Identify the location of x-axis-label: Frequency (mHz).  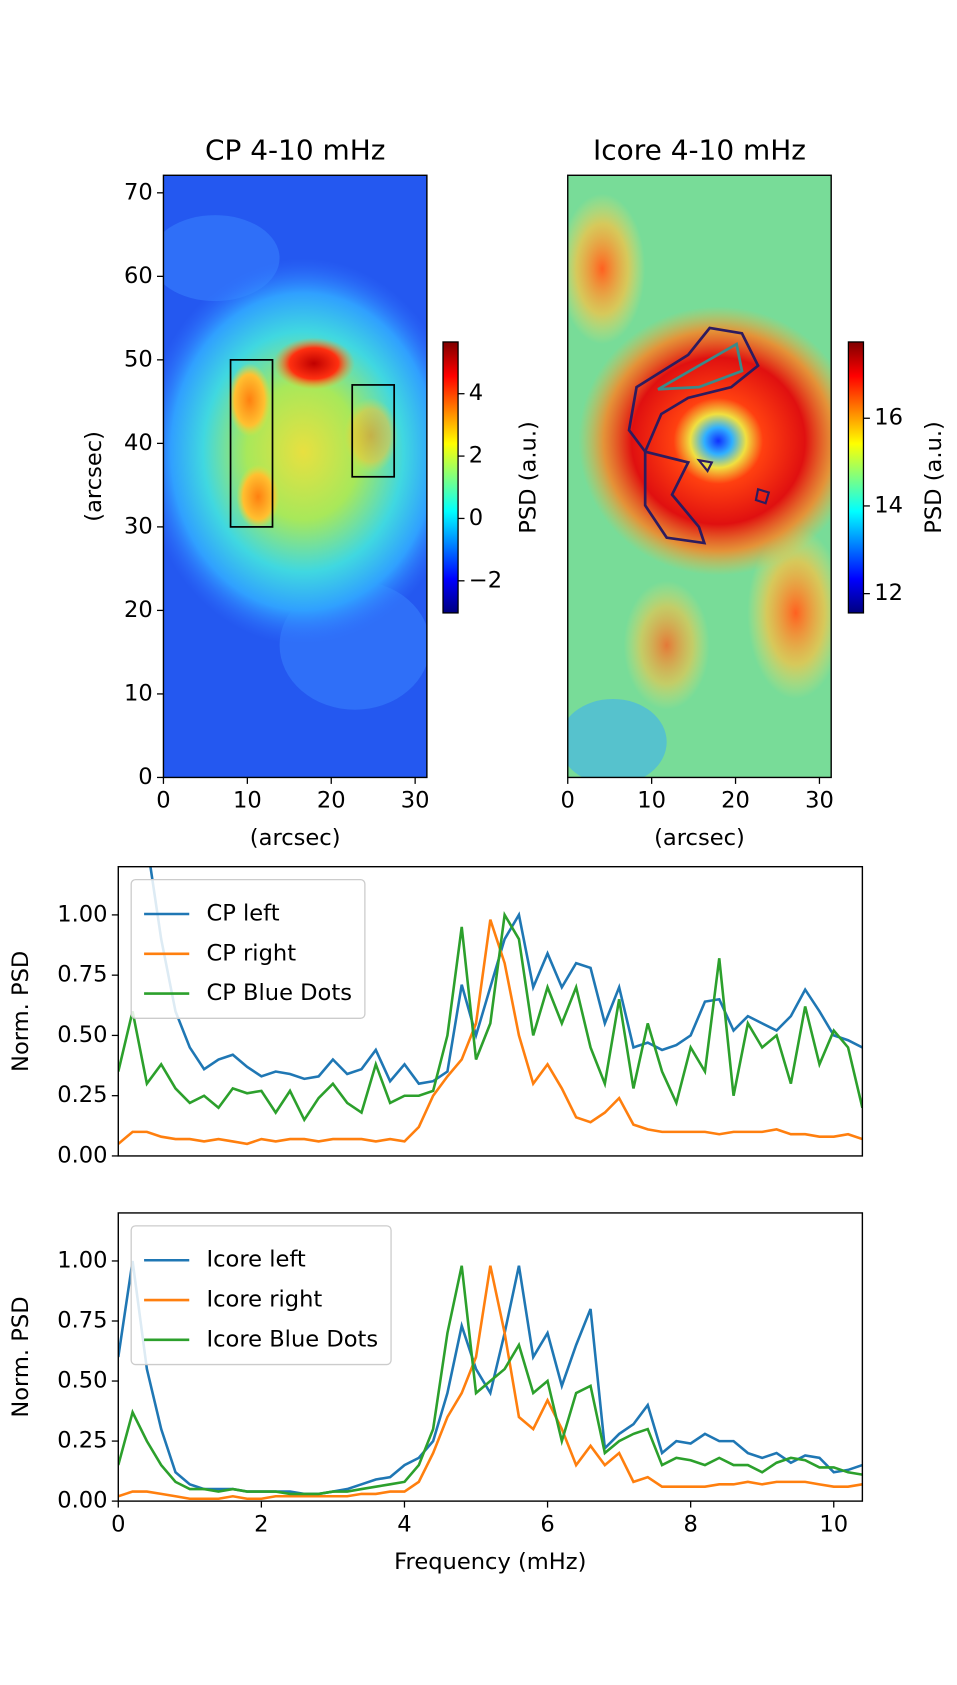
(490, 1562).